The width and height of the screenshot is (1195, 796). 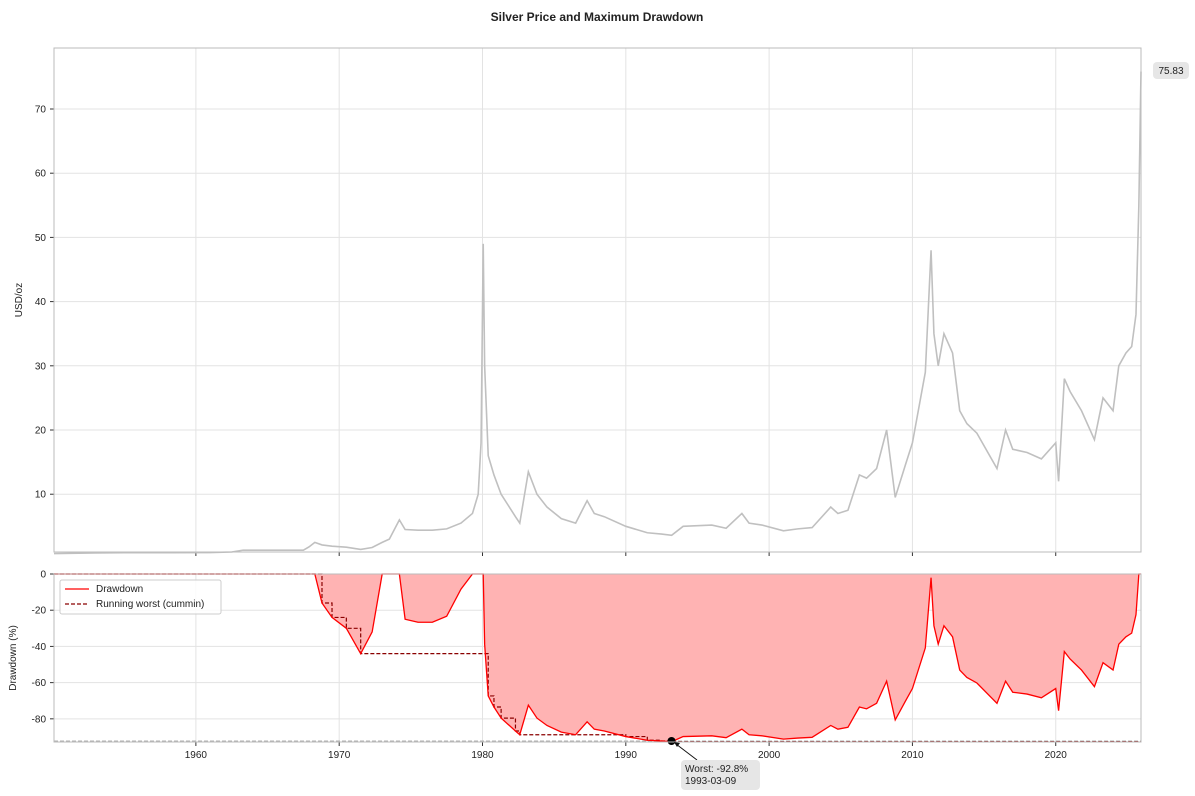 I want to click on arrowhead-icon, so click(x=677, y=744).